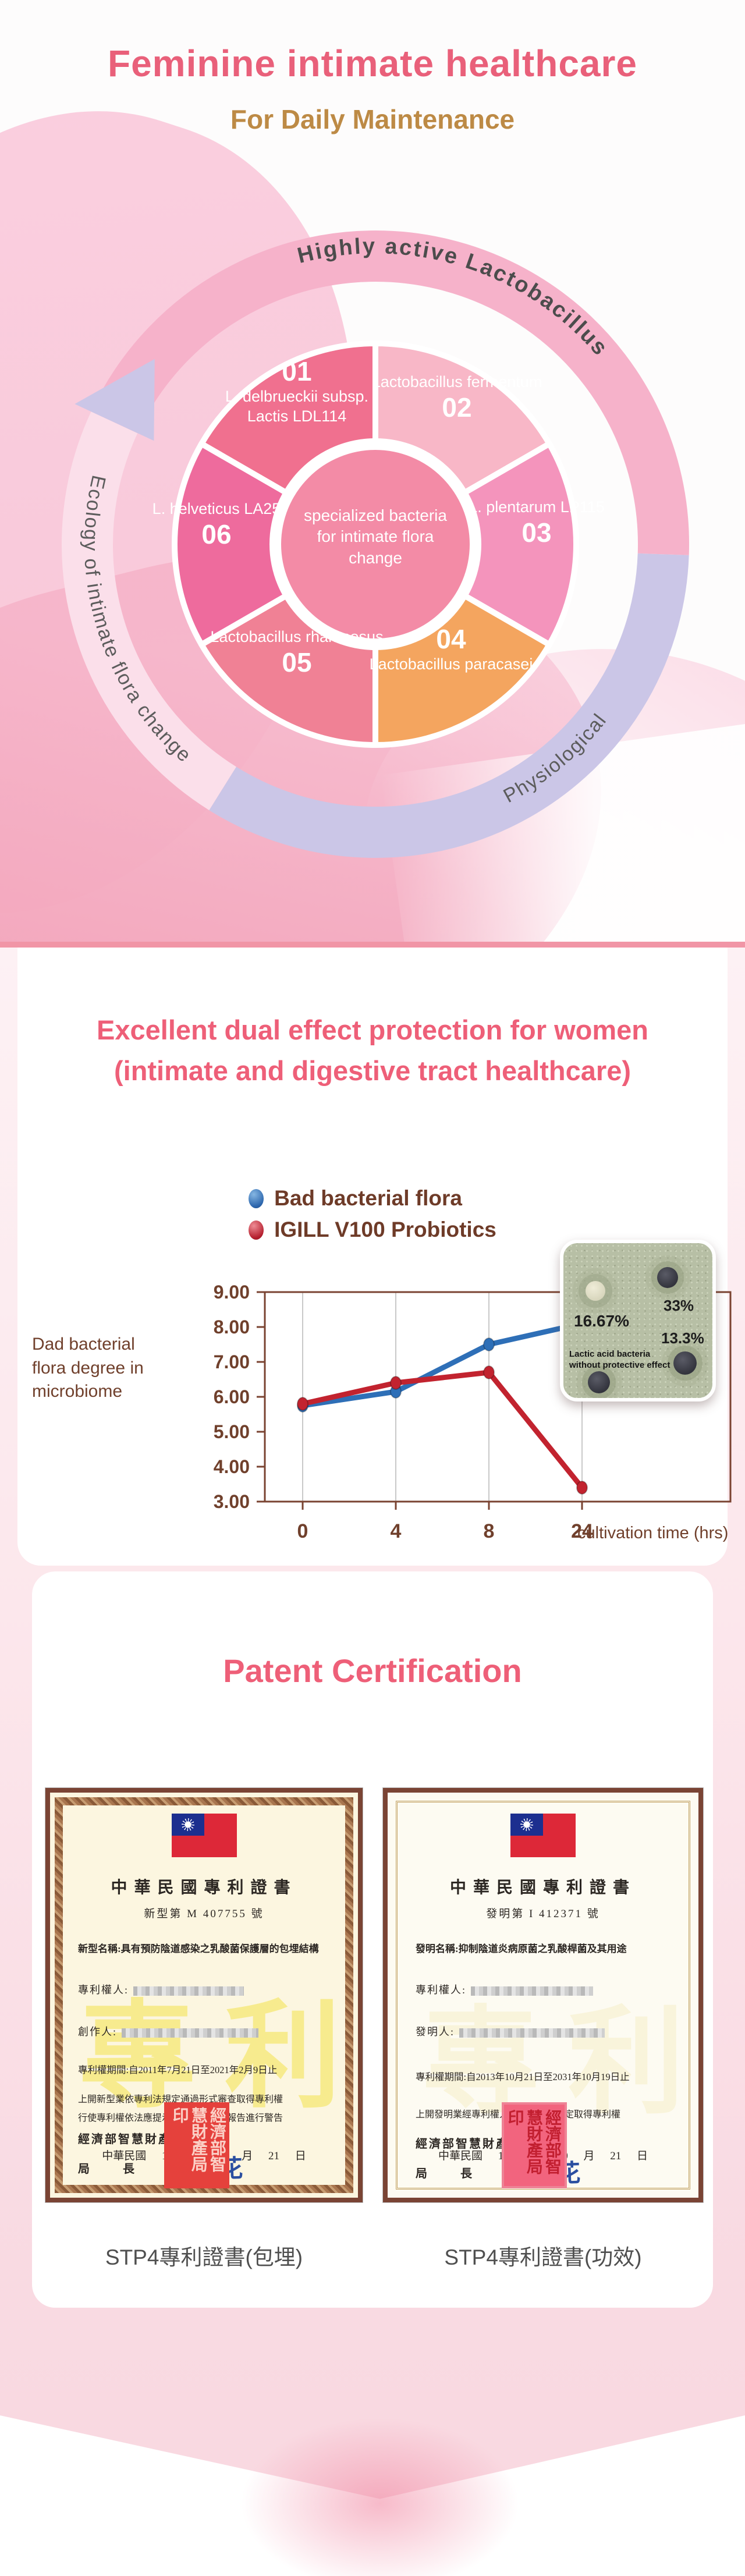  I want to click on y-tick-label: 4.00, so click(232, 1467).